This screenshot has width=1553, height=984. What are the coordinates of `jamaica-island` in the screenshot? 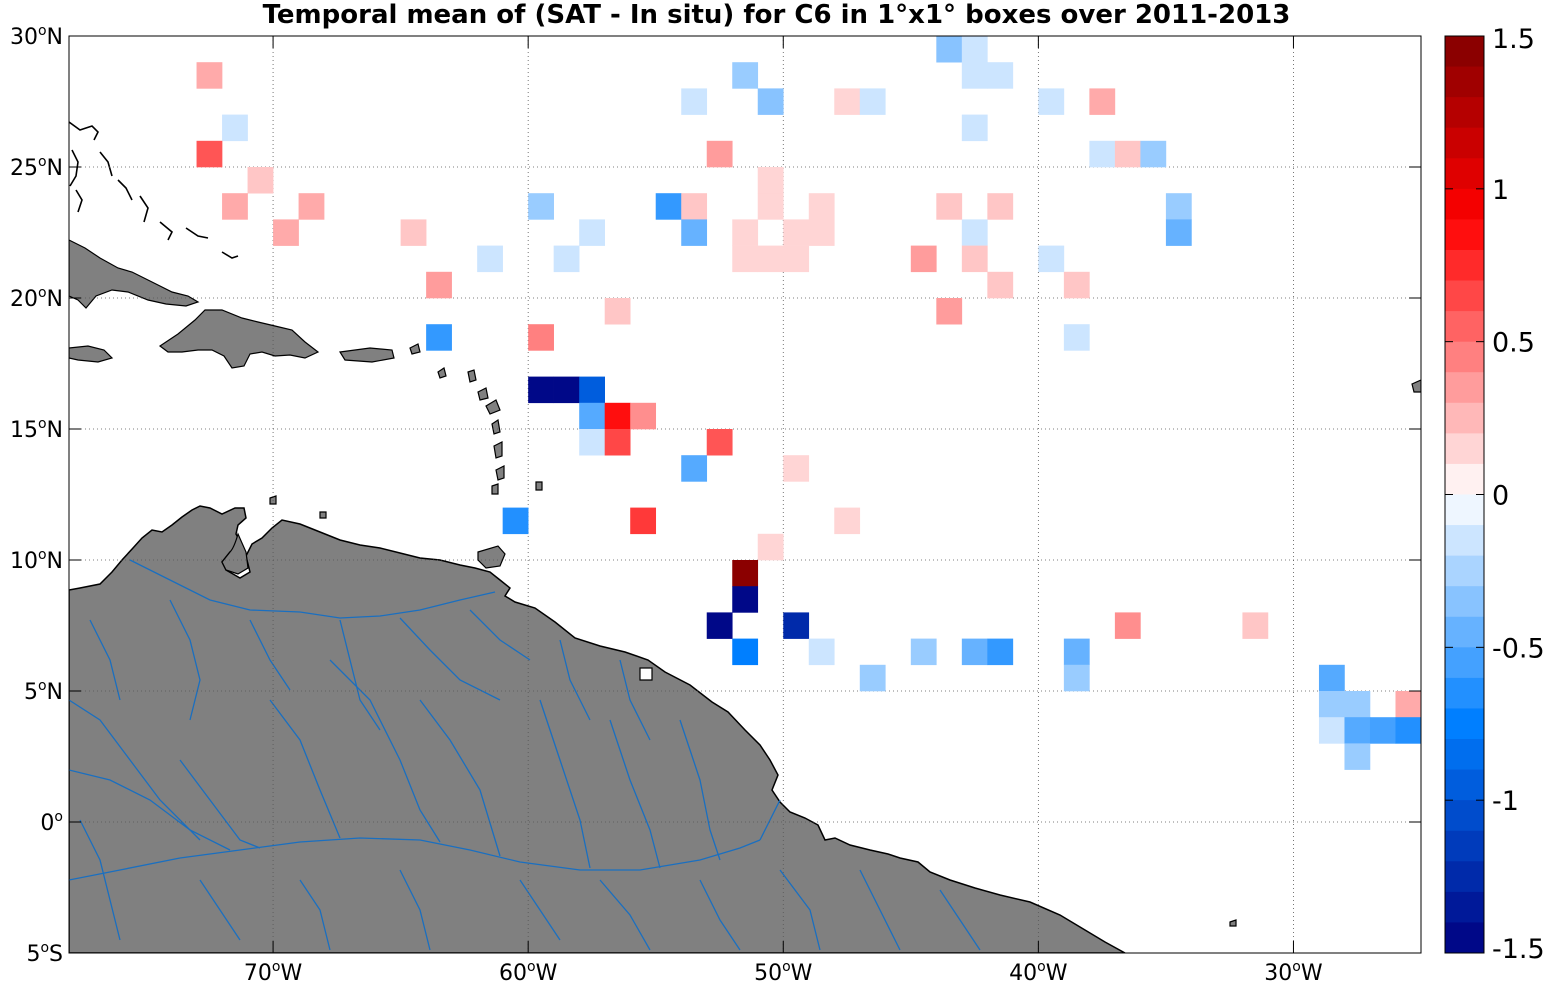 It's located at (91, 354).